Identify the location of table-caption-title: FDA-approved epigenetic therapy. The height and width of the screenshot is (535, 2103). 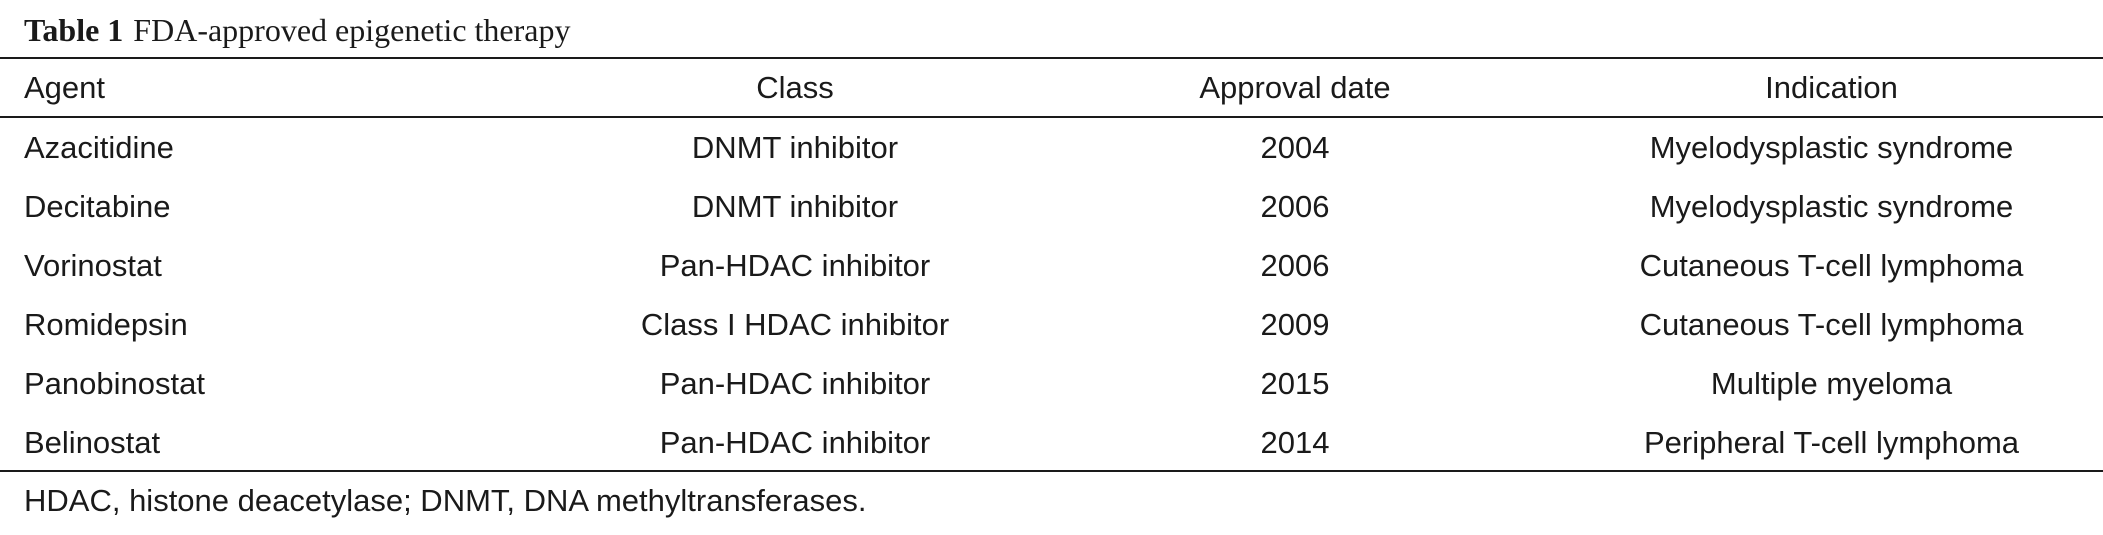
(352, 29).